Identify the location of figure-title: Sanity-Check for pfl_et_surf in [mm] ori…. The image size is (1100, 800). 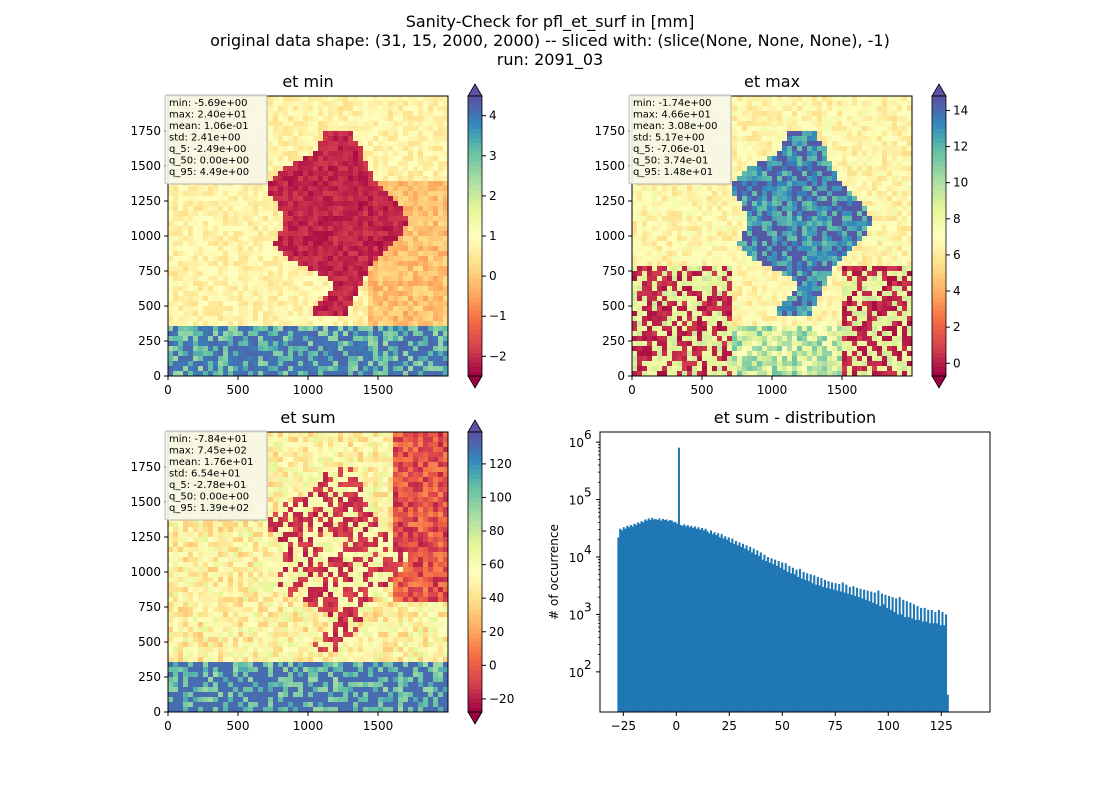
(550, 40).